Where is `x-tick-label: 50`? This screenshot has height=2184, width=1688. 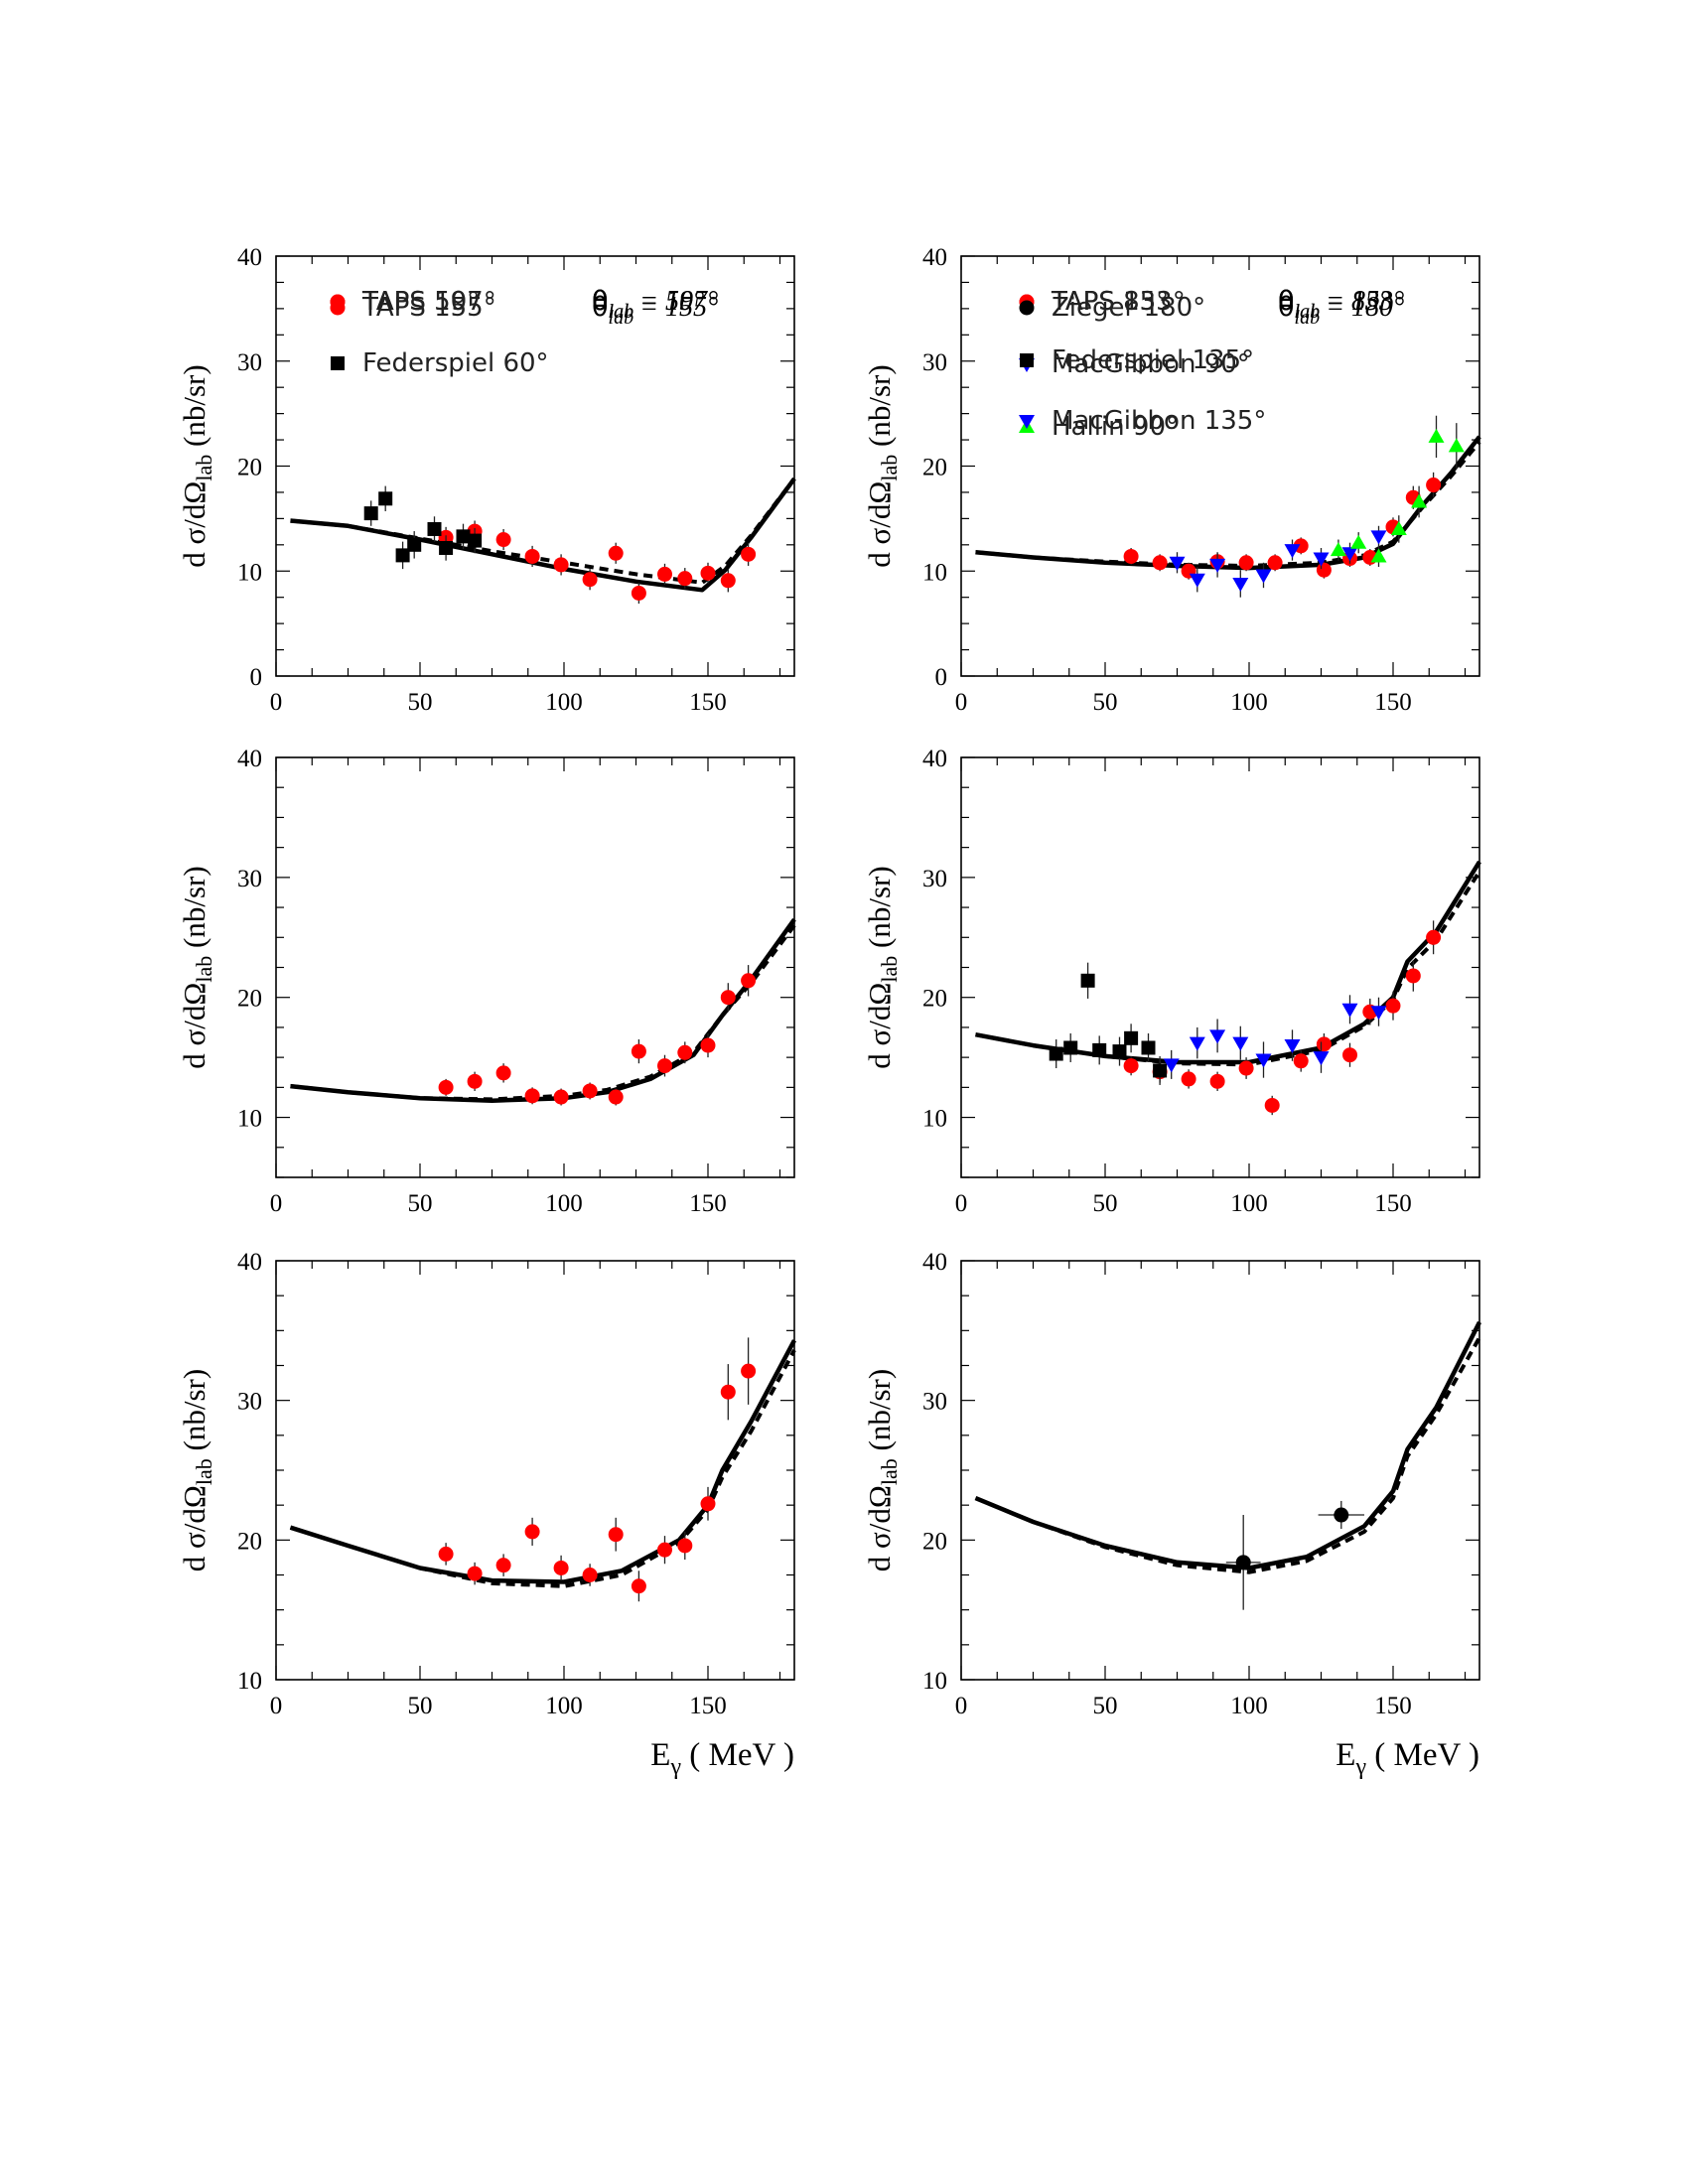
x-tick-label: 50 is located at coordinates (420, 1706).